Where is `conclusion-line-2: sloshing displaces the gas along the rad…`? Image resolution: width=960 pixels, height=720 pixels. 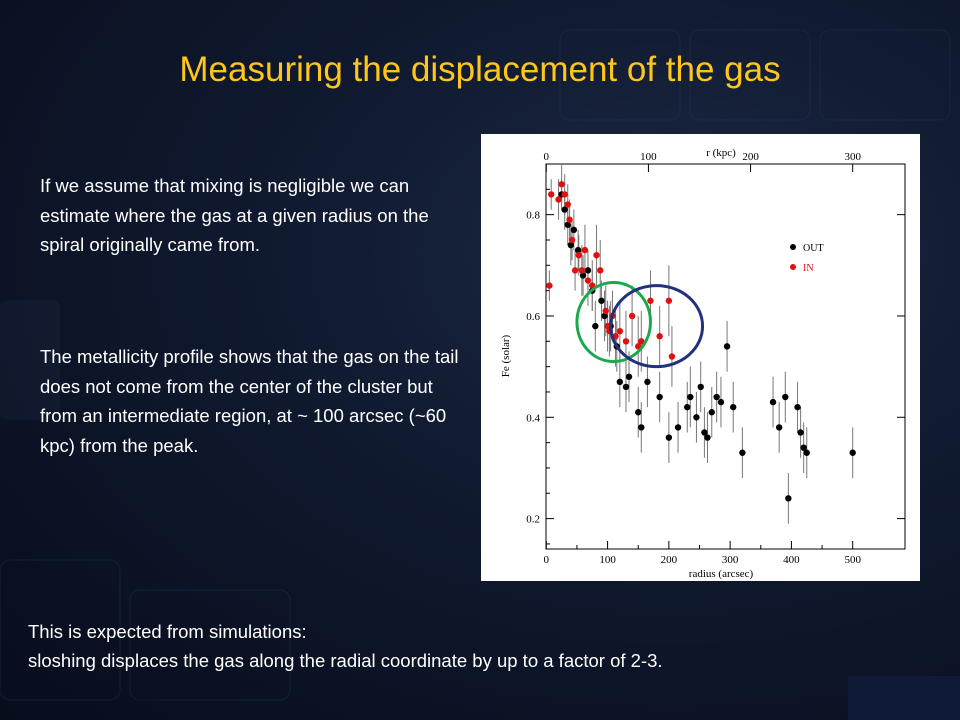
conclusion-line-2: sloshing displaces the gas along the rad… is located at coordinates (345, 660).